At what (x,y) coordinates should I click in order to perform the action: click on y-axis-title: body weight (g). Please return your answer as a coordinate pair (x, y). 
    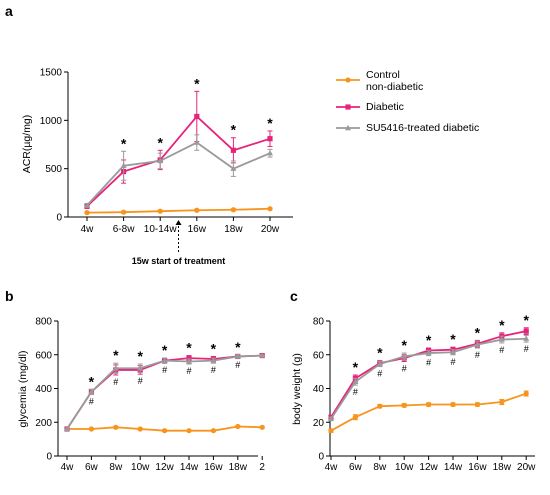
    Looking at the image, I should click on (297, 389).